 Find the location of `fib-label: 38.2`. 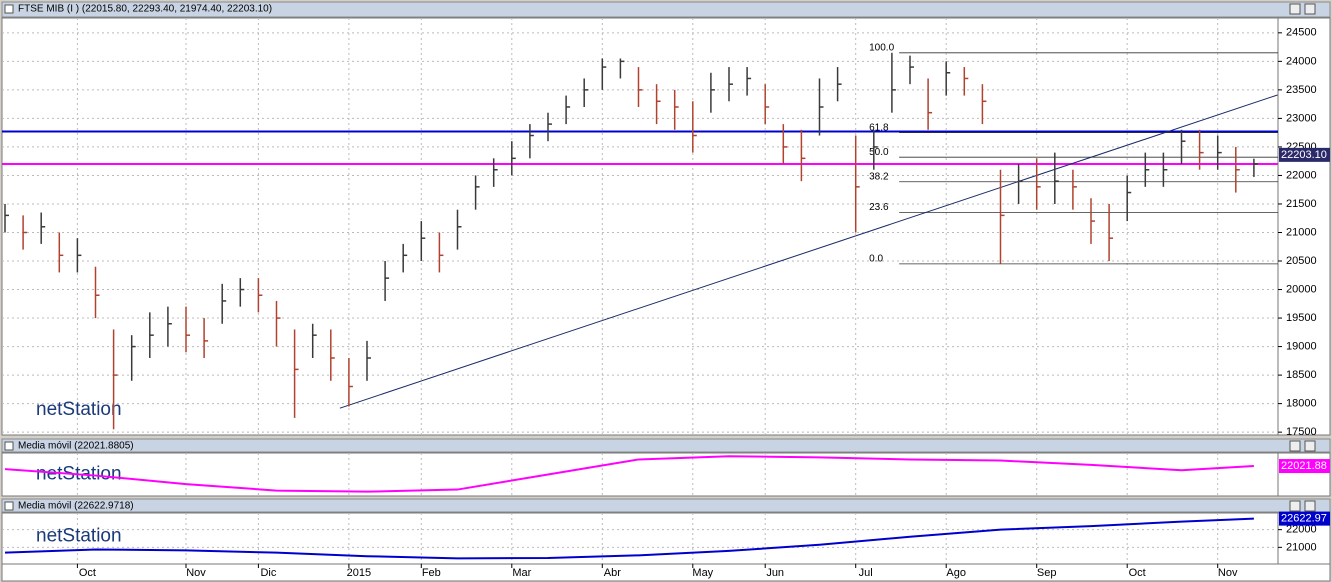

fib-label: 38.2 is located at coordinates (879, 176).